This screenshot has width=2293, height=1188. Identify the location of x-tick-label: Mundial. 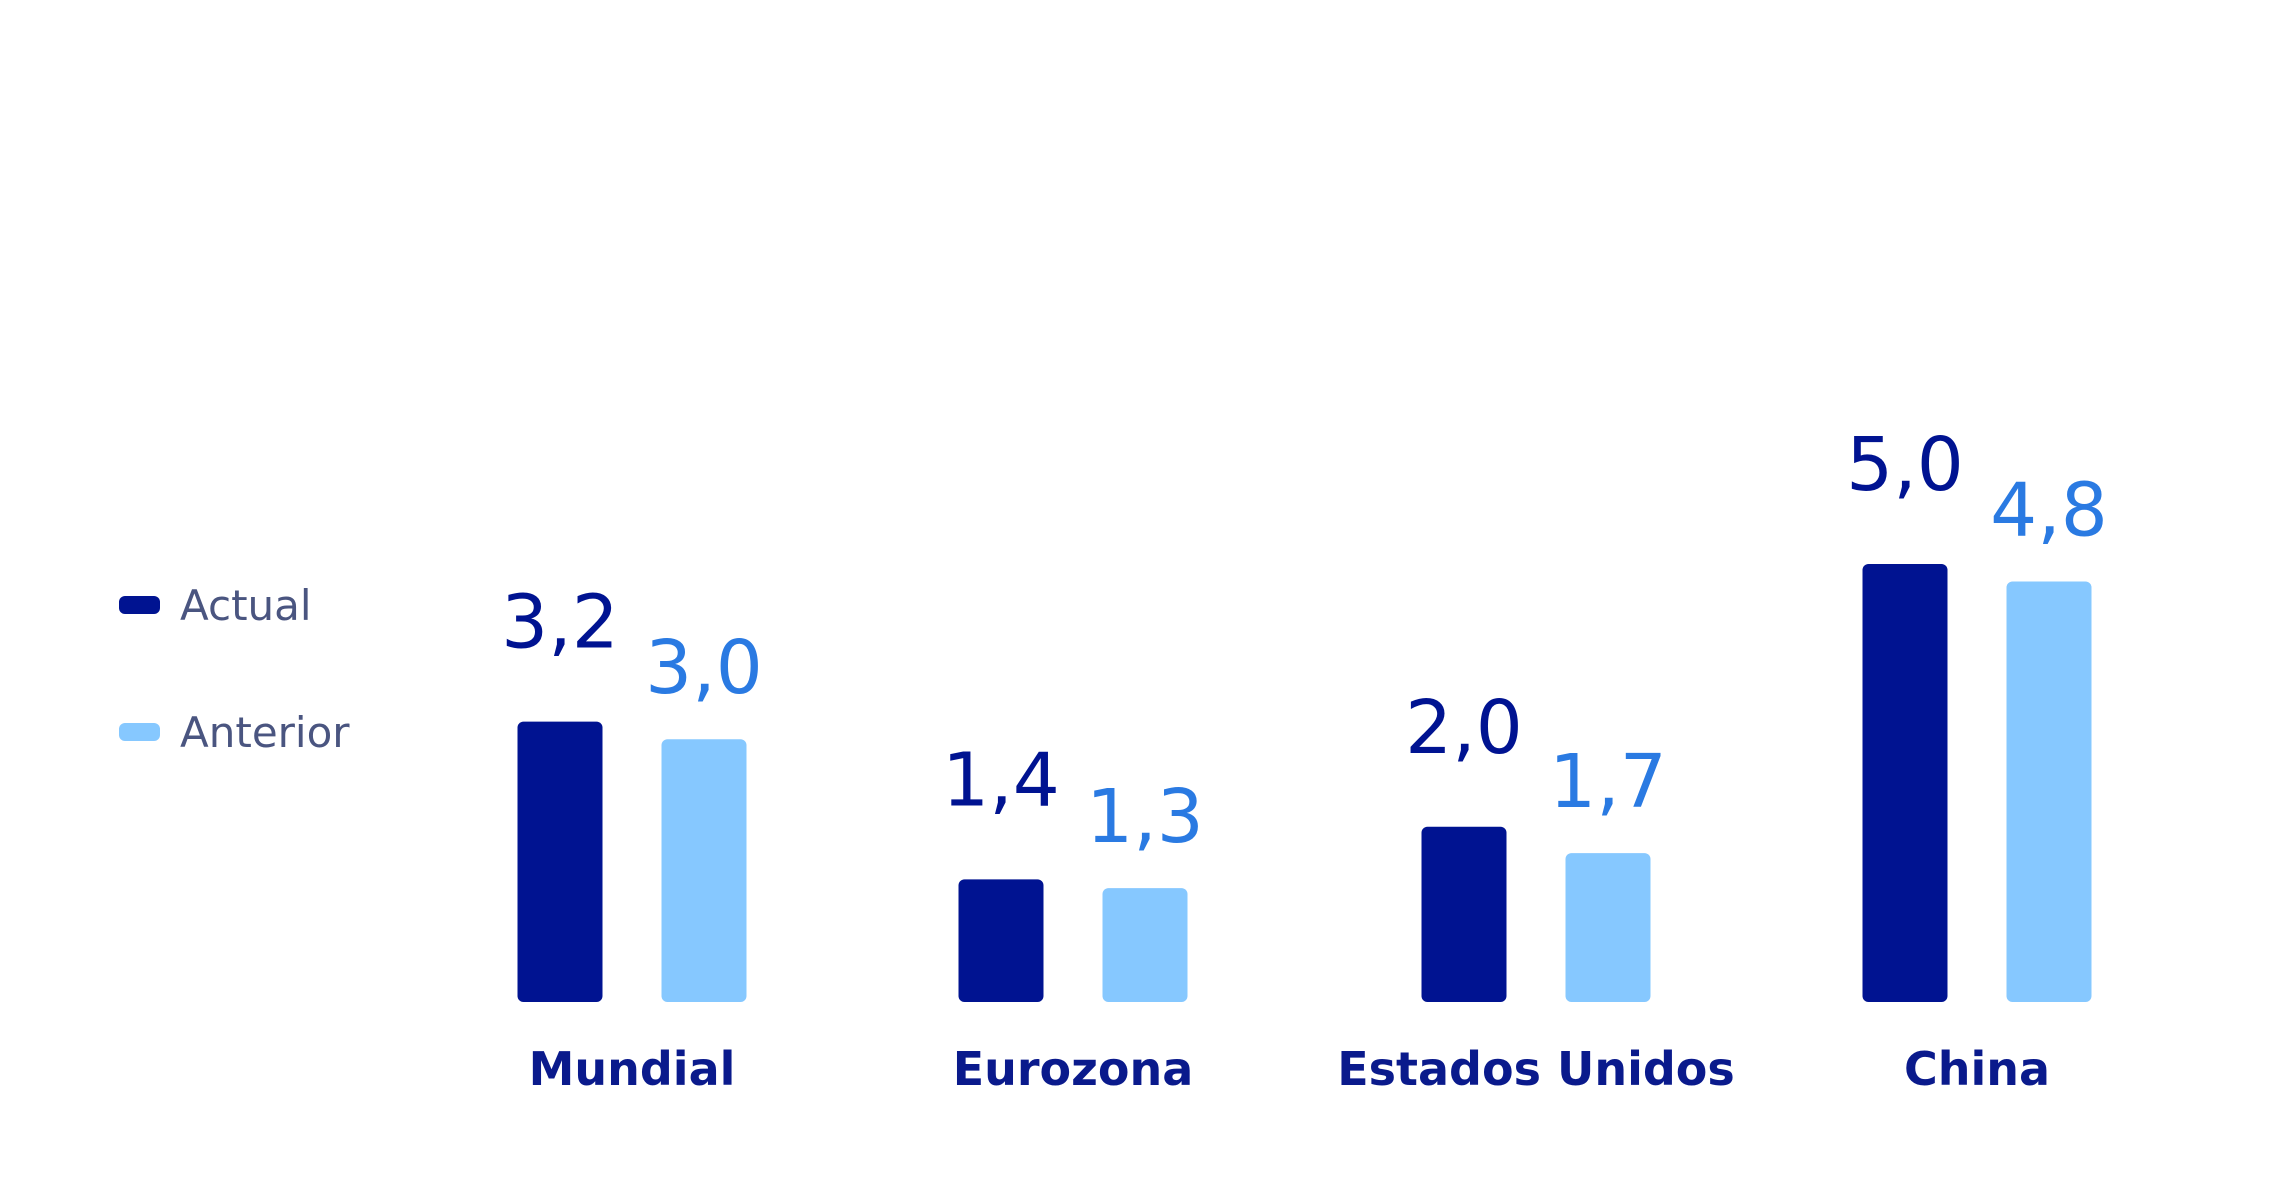
(632, 1069).